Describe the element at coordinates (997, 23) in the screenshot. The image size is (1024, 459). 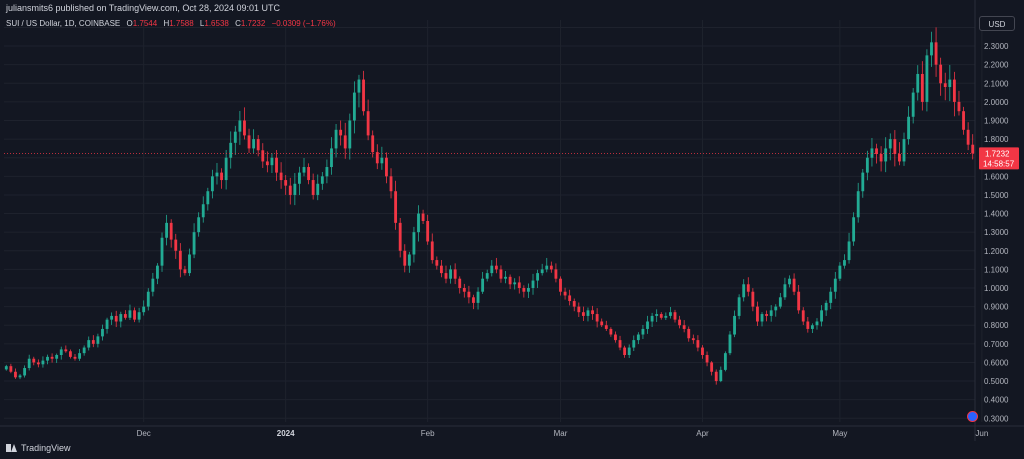
I see `currency-button: USD` at that location.